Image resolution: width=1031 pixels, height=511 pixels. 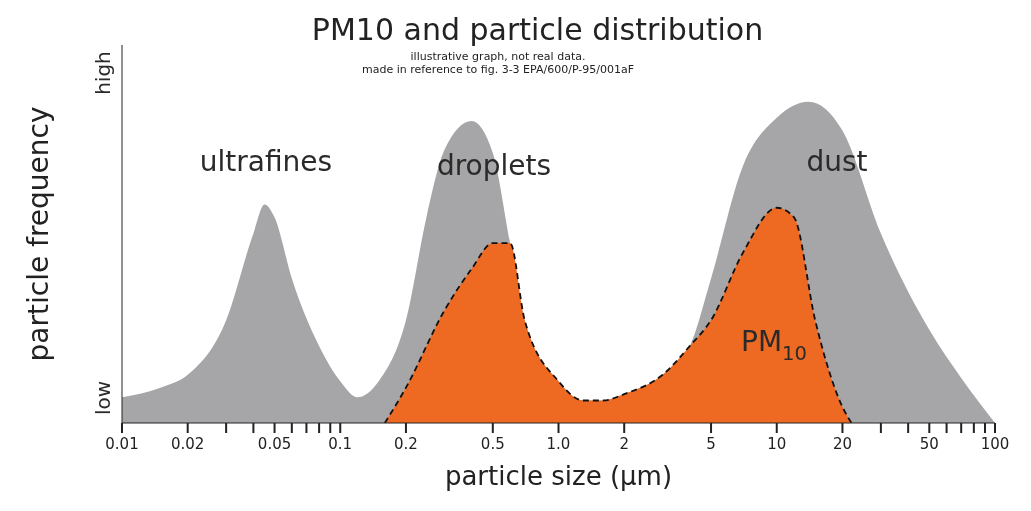 I want to click on x-tick-label: 100, so click(x=995, y=444).